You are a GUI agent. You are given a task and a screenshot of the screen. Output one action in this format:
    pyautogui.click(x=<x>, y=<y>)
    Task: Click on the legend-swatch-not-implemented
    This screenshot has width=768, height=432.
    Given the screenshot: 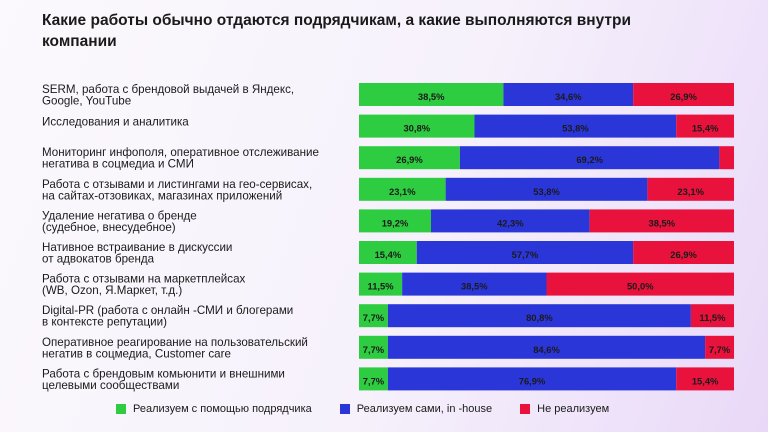 What is the action you would take?
    pyautogui.click(x=525, y=409)
    